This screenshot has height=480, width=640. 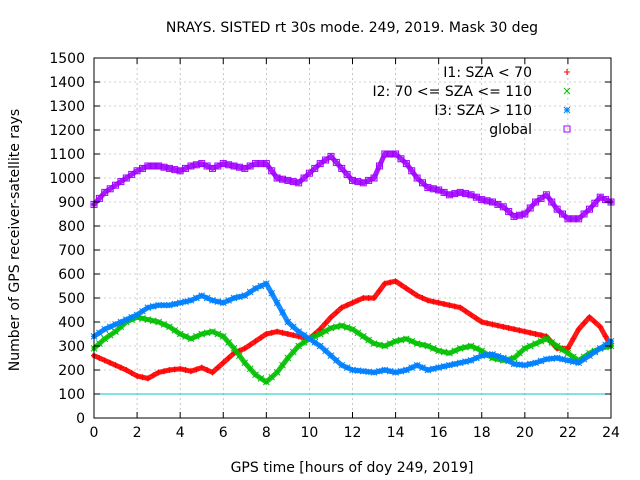 What do you see at coordinates (567, 91) in the screenshot?
I see `legend-marker-i2` at bounding box center [567, 91].